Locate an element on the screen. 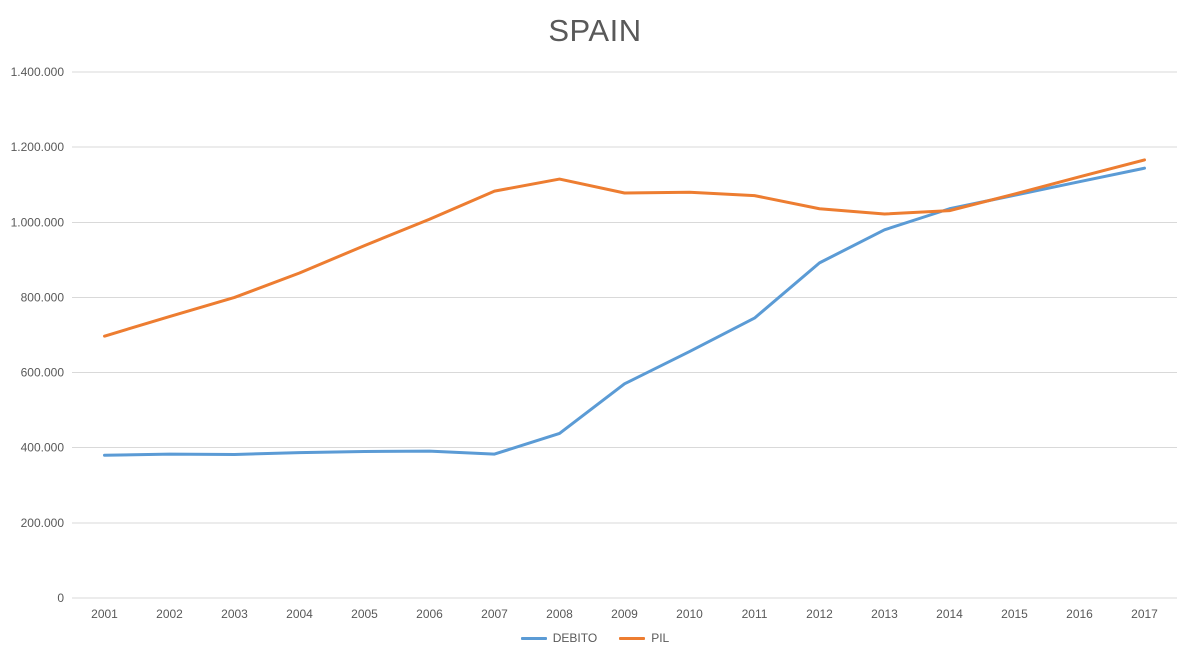 This screenshot has width=1190, height=661. x-axis-tick-label: 2016 is located at coordinates (1079, 614).